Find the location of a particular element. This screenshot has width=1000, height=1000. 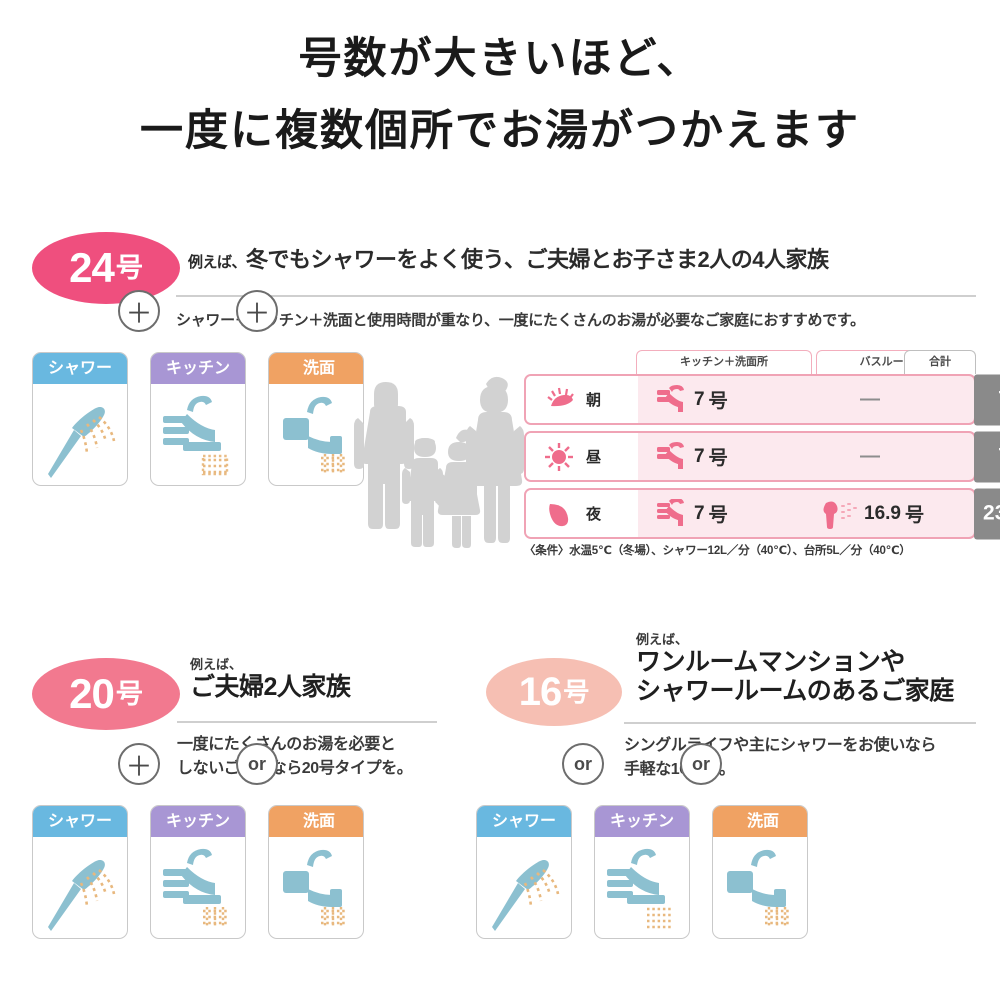

section-24-lead-small: 例えば、 is located at coordinates (217, 262).